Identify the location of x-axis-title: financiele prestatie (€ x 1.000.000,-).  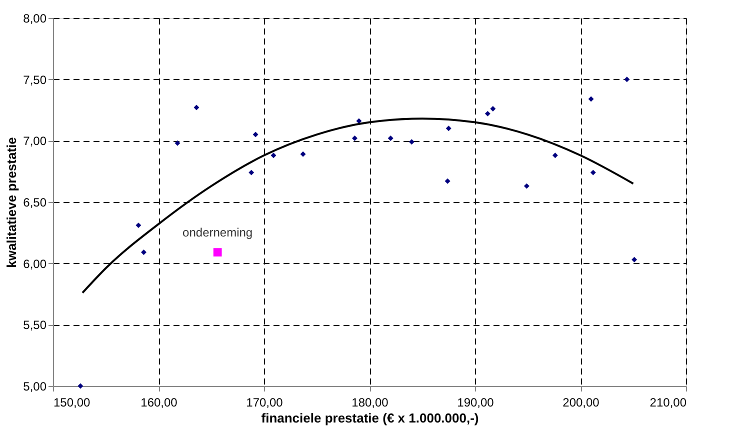
(370, 418).